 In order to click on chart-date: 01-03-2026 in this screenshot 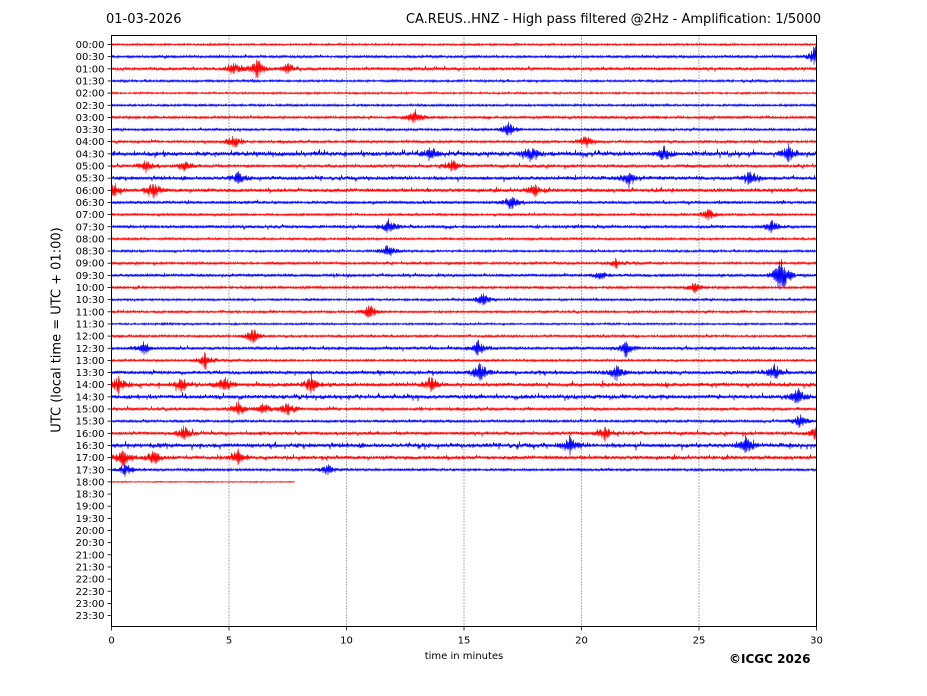, I will do `click(144, 19)`.